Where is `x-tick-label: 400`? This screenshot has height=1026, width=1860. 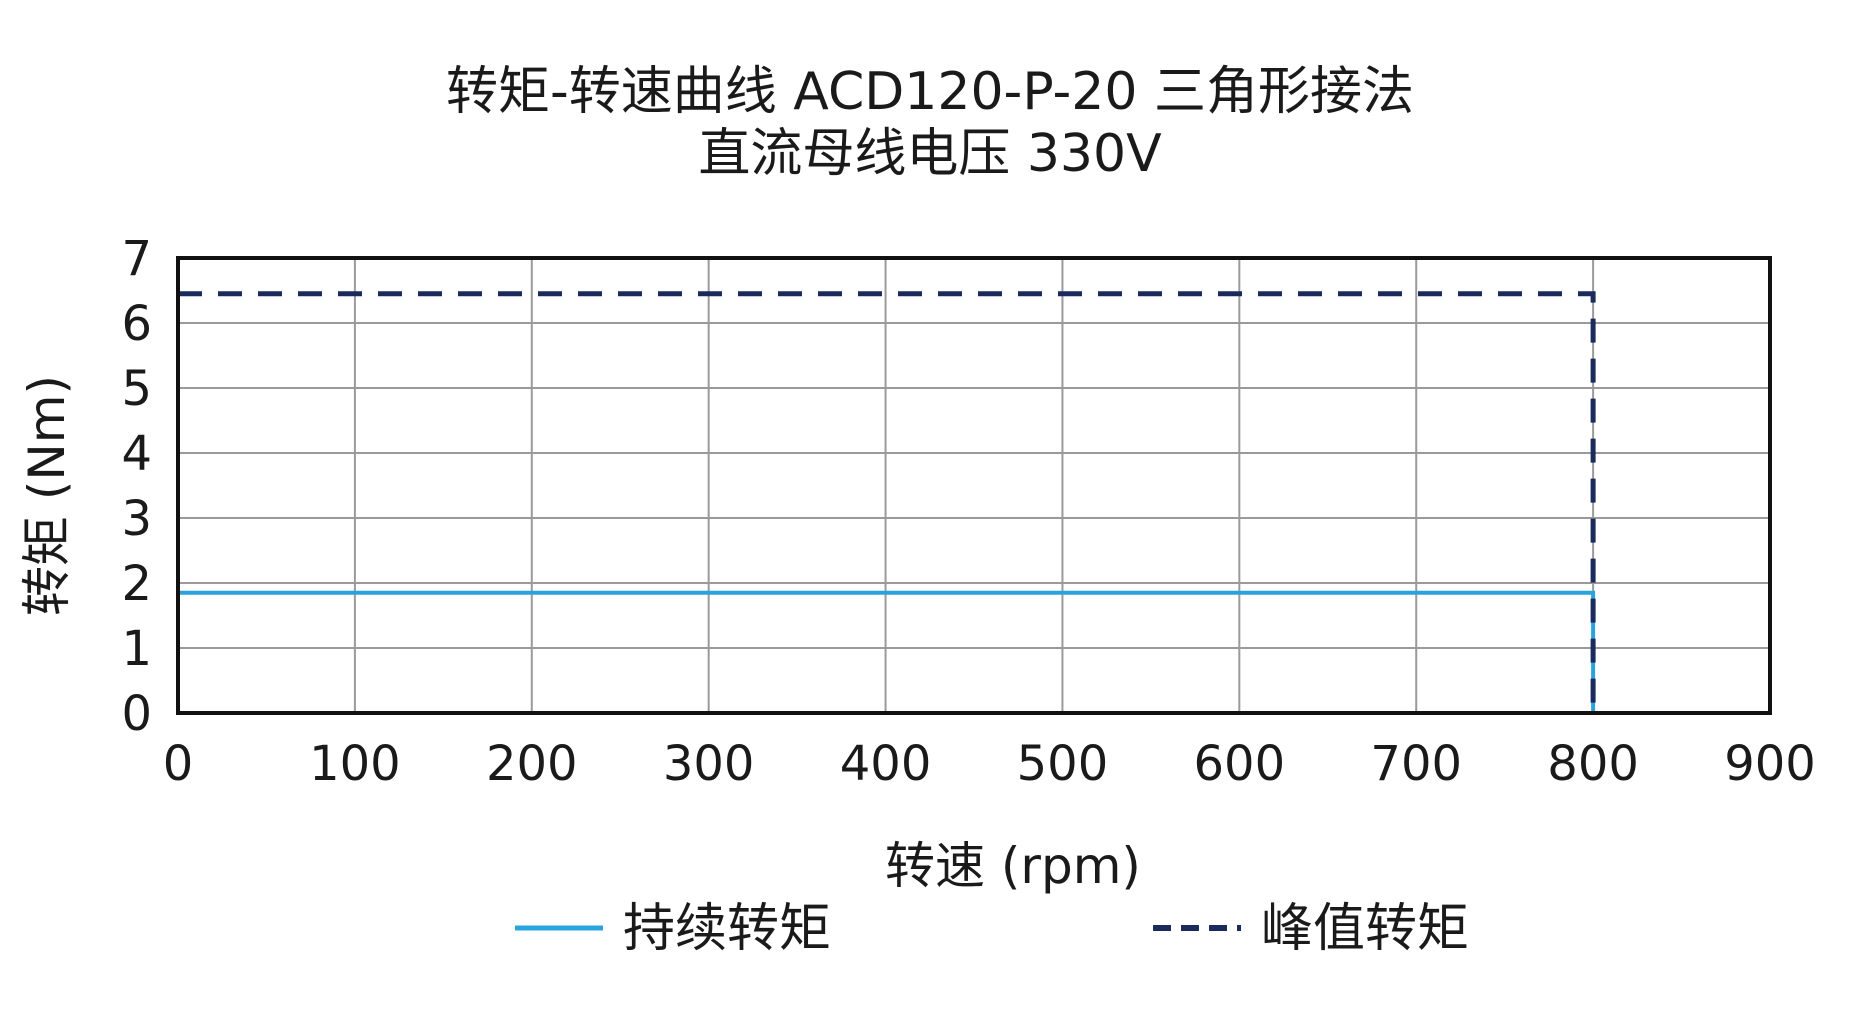 x-tick-label: 400 is located at coordinates (886, 764).